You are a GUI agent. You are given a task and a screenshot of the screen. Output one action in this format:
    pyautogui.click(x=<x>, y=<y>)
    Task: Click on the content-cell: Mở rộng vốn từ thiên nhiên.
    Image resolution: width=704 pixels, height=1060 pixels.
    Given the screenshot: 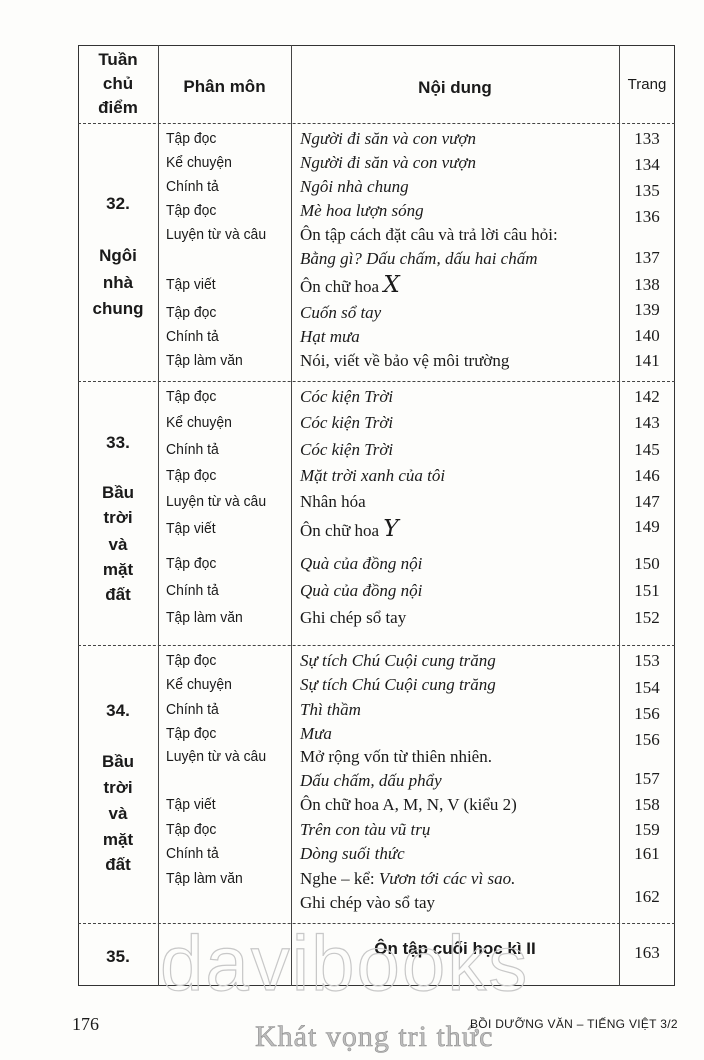 What is the action you would take?
    pyautogui.click(x=396, y=757)
    